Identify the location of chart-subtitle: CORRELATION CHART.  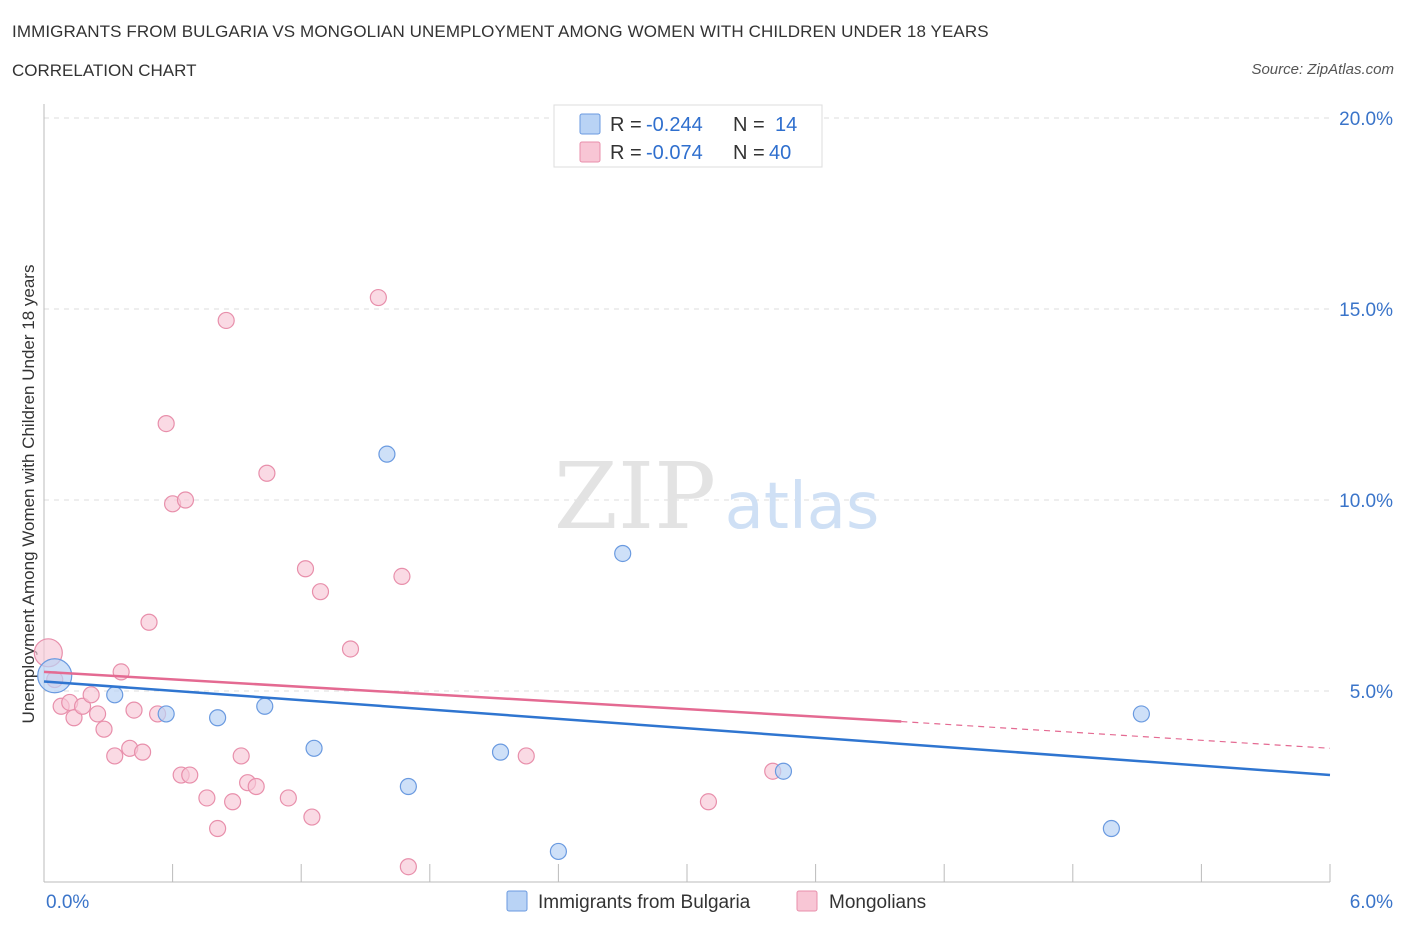
(104, 70).